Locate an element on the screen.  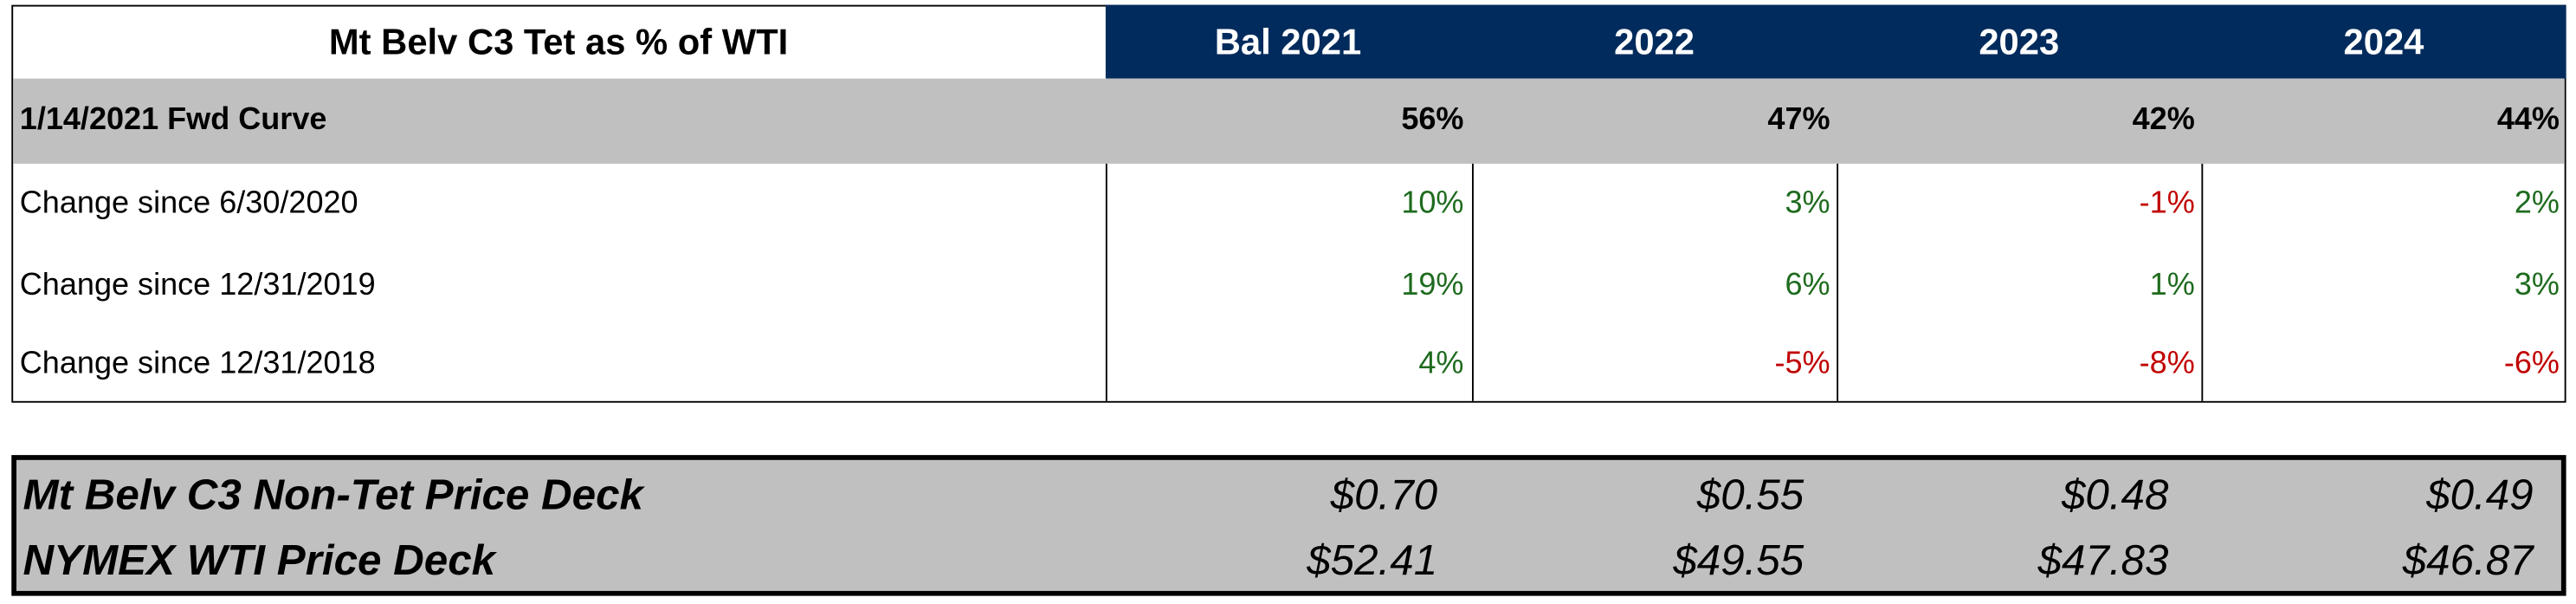
row-label: Change since 6/30/2020 is located at coordinates (188, 204).